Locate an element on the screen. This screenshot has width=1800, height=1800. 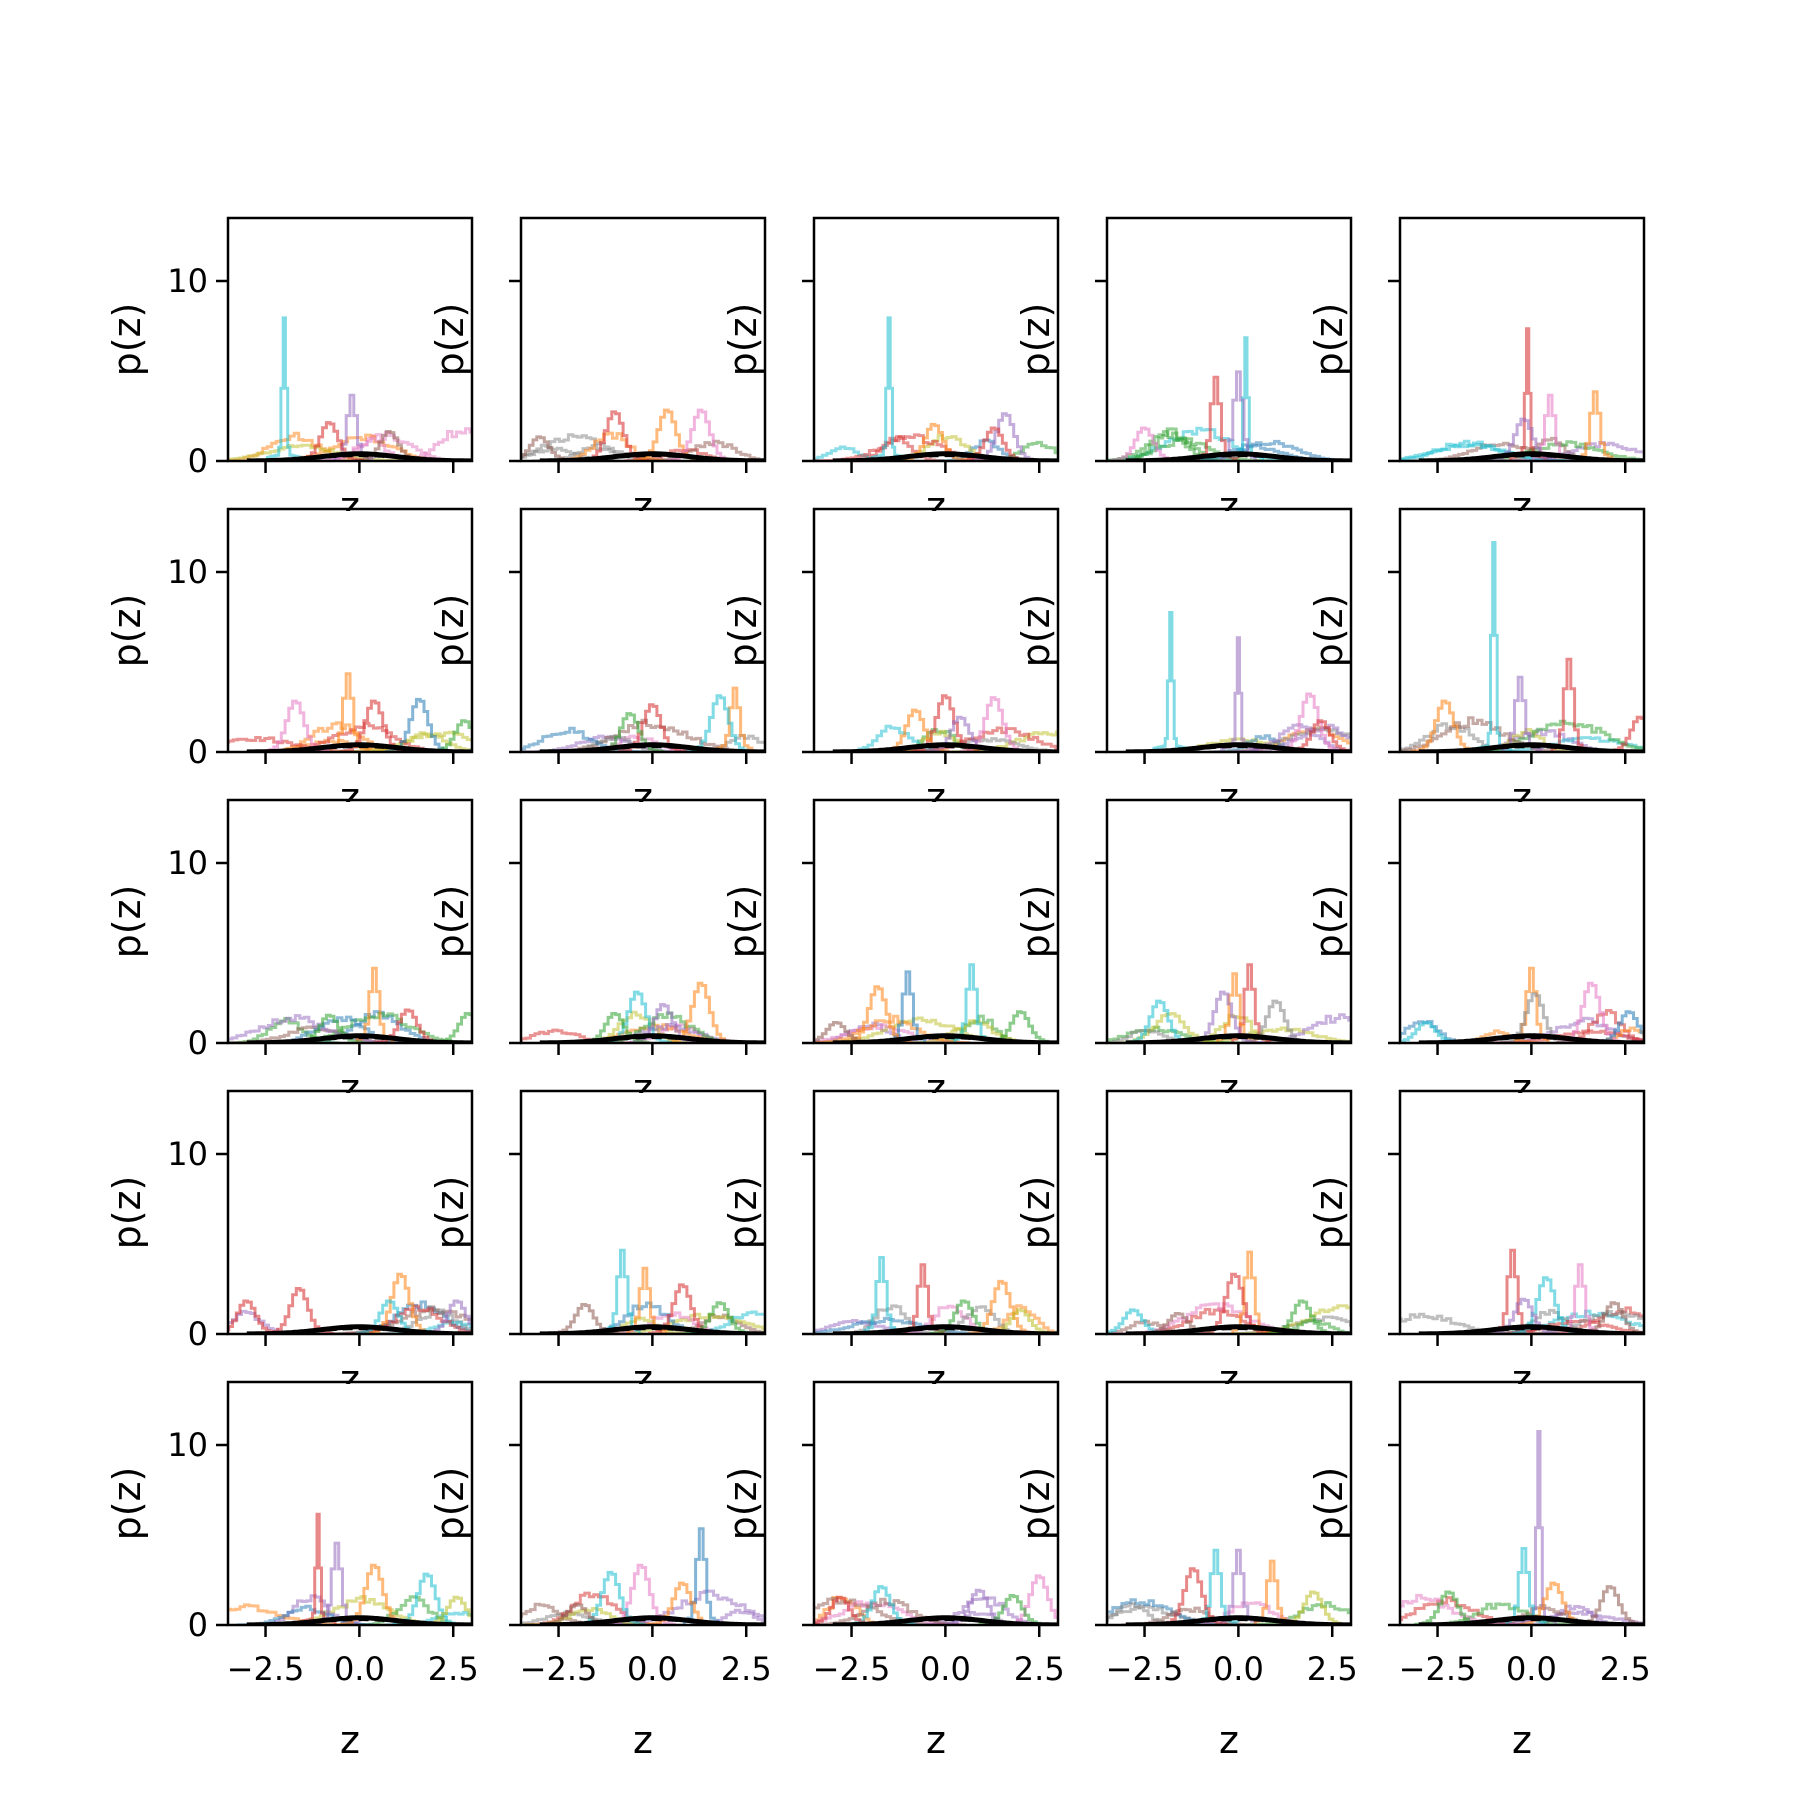
subplot-r5-c2: −2.5 0.0 2.5 z p(z) is located at coordinates (600, 1571).